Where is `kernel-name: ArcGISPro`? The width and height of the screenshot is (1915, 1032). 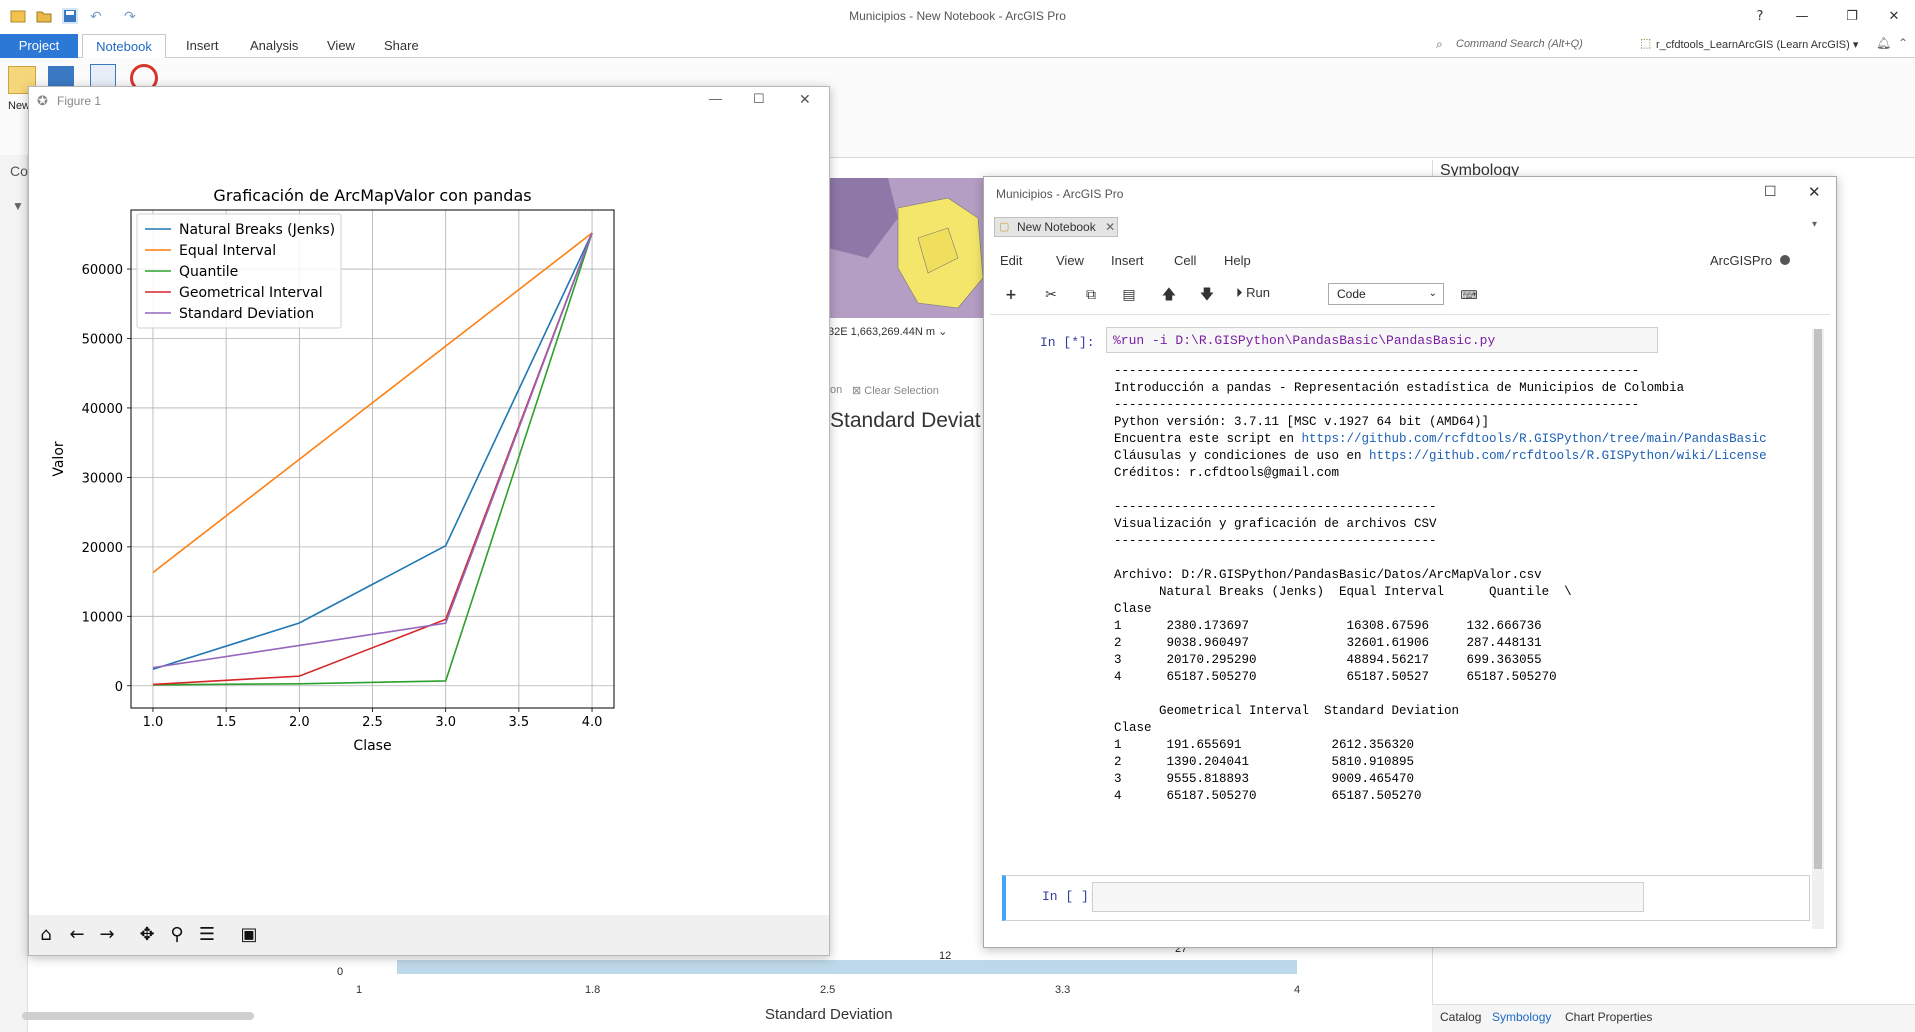
kernel-name: ArcGISPro is located at coordinates (1741, 260).